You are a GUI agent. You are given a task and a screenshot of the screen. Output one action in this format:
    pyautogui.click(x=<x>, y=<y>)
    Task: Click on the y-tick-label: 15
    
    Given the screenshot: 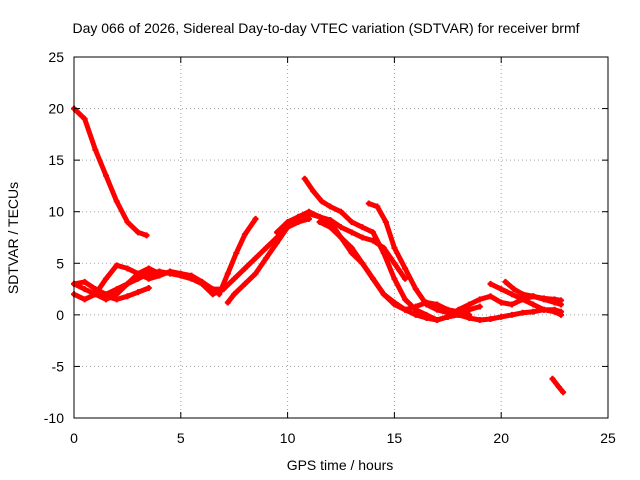 What is the action you would take?
    pyautogui.click(x=56, y=160)
    